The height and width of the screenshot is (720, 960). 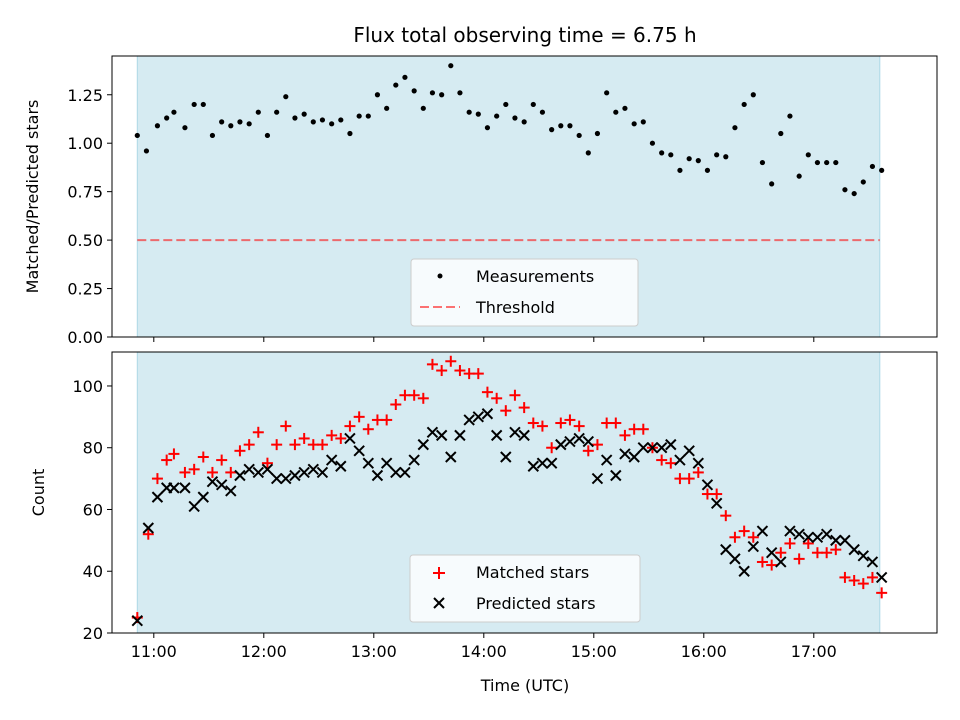 What do you see at coordinates (515, 307) in the screenshot?
I see `legend-threshold-label: Threshold` at bounding box center [515, 307].